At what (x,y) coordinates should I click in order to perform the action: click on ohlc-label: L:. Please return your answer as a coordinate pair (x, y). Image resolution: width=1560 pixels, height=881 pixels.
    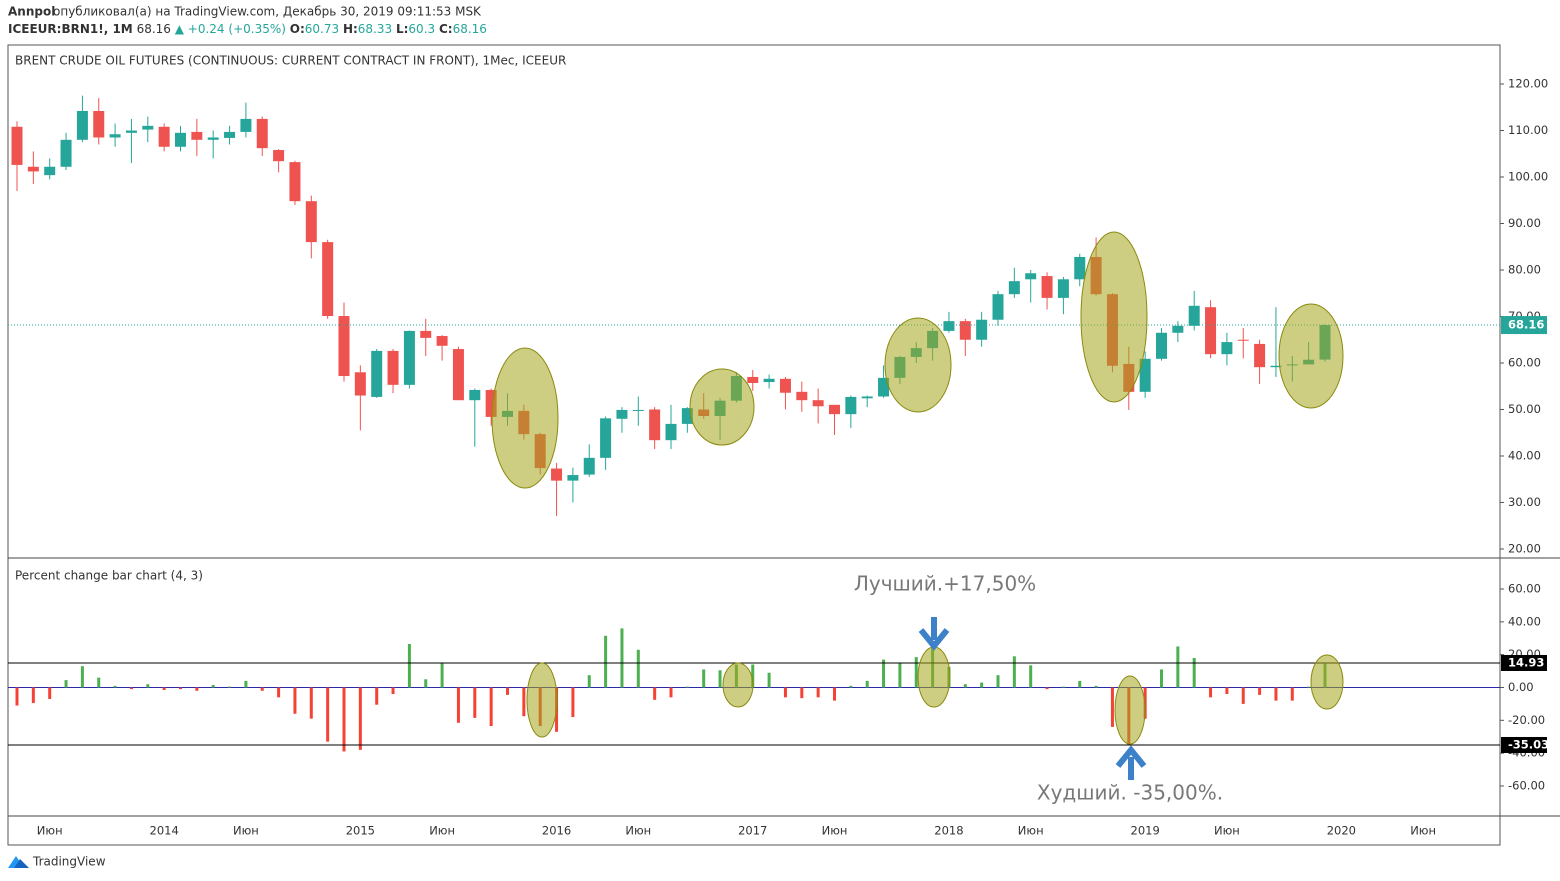
    Looking at the image, I should click on (402, 29).